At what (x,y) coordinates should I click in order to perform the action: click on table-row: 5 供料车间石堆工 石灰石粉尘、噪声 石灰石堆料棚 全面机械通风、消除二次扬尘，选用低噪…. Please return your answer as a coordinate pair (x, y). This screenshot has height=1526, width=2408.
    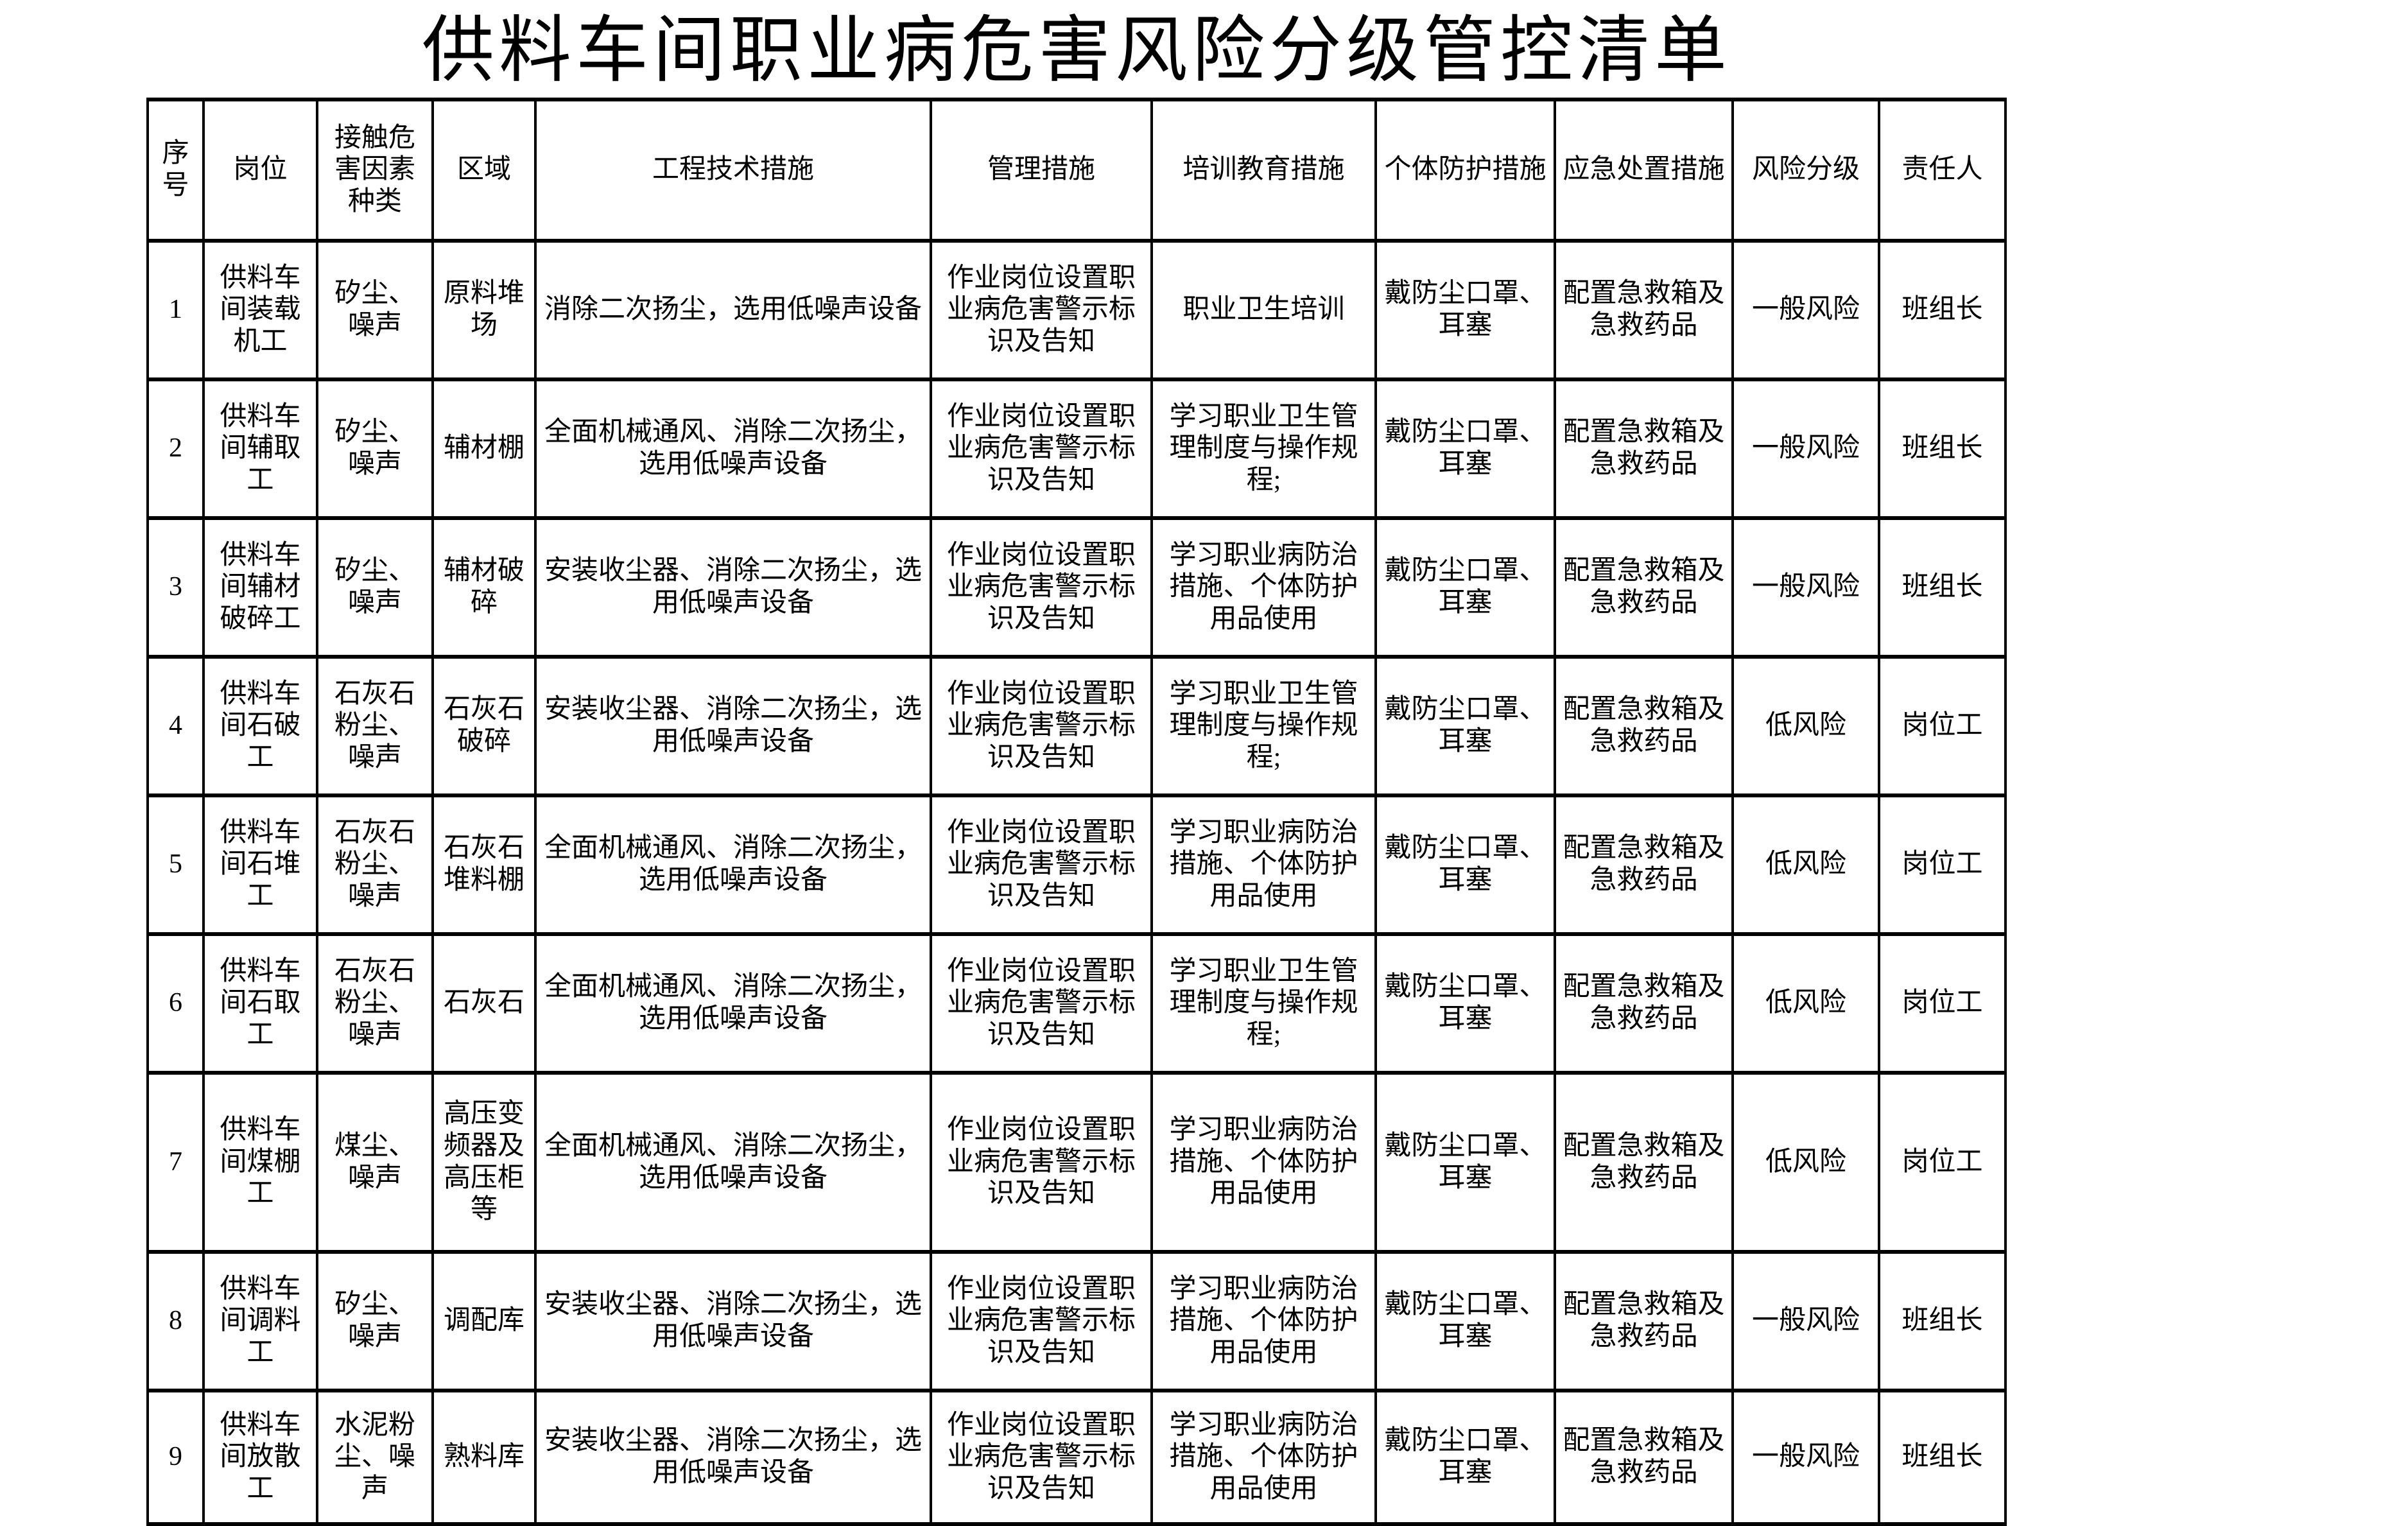
    Looking at the image, I should click on (1076, 864).